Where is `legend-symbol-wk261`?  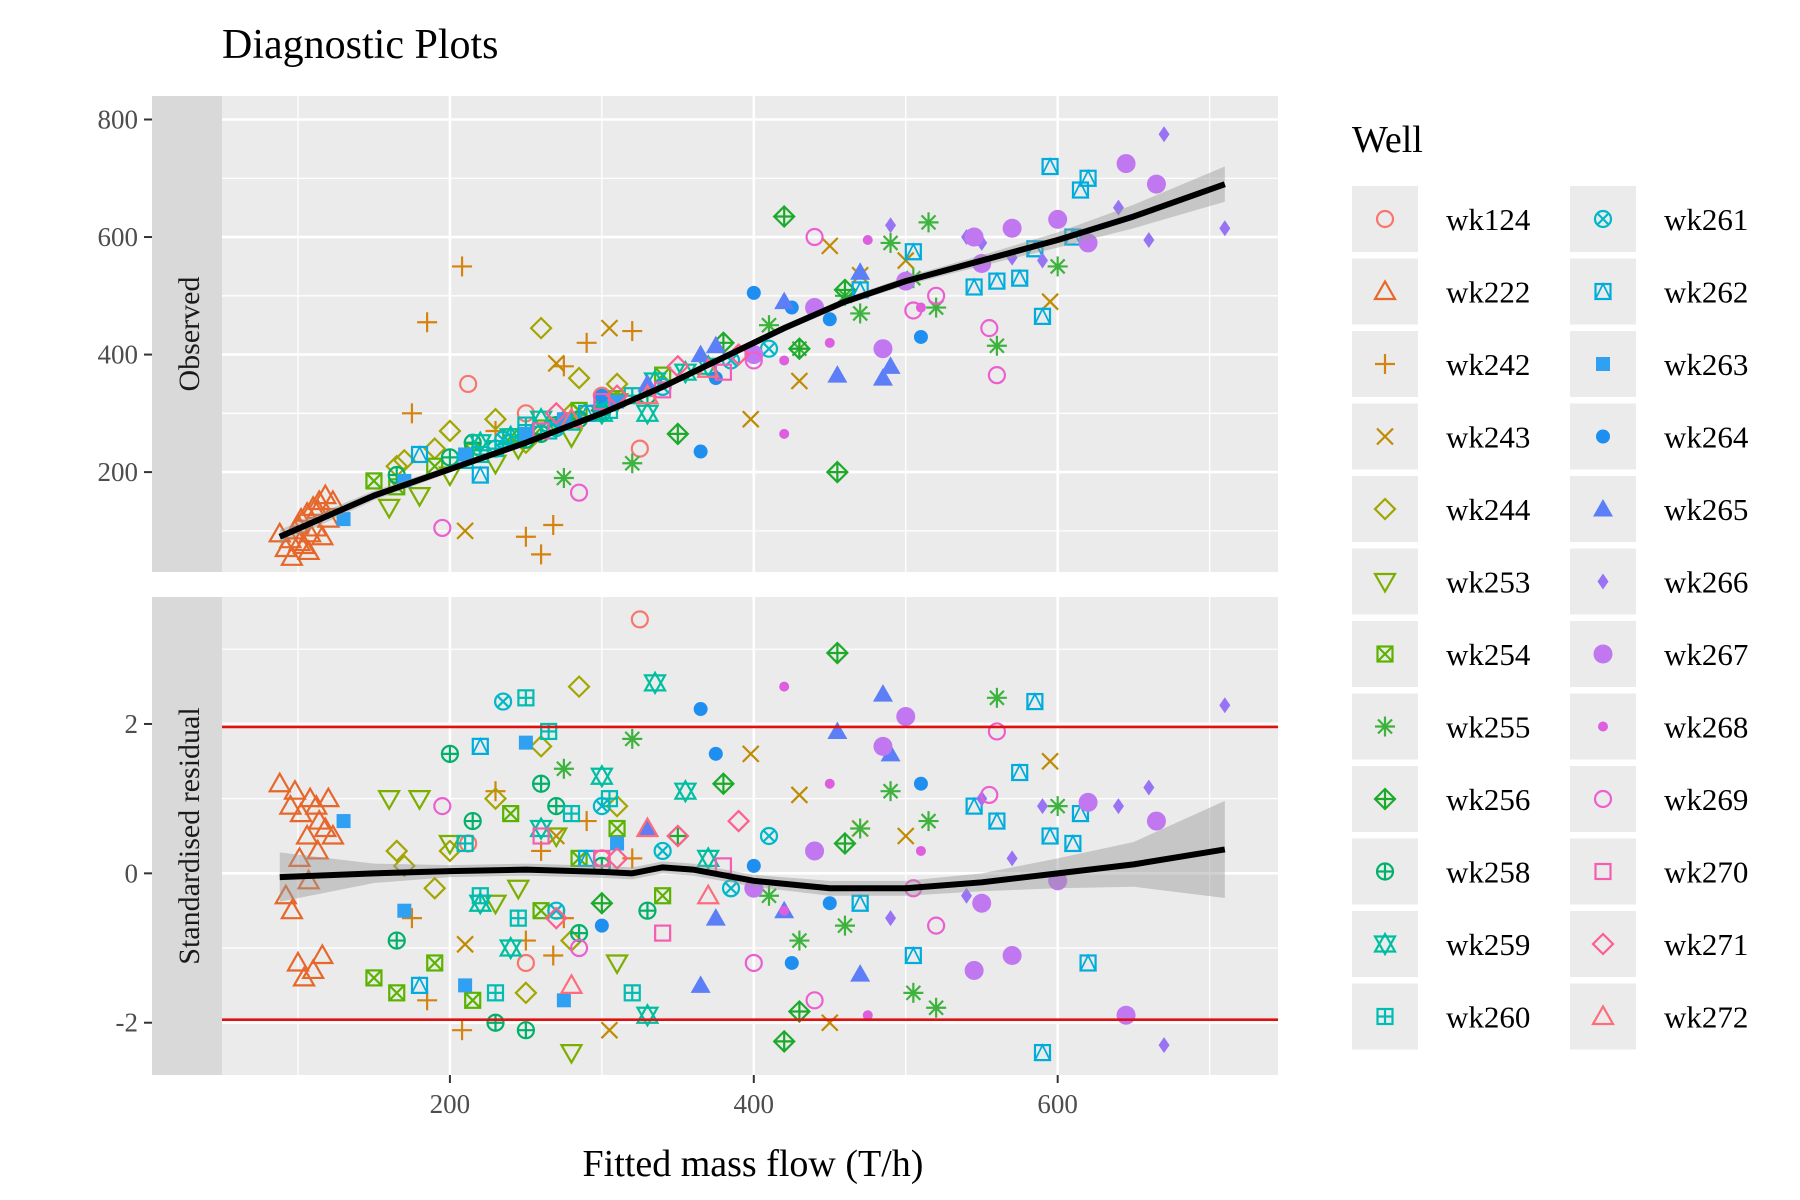 legend-symbol-wk261 is located at coordinates (1603, 219).